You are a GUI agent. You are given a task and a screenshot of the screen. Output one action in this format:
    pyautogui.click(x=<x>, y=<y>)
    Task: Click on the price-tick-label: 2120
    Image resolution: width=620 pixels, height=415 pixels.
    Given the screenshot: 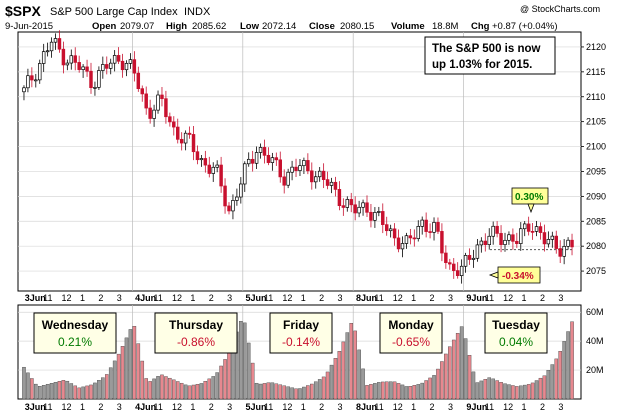 What is the action you would take?
    pyautogui.click(x=596, y=47)
    